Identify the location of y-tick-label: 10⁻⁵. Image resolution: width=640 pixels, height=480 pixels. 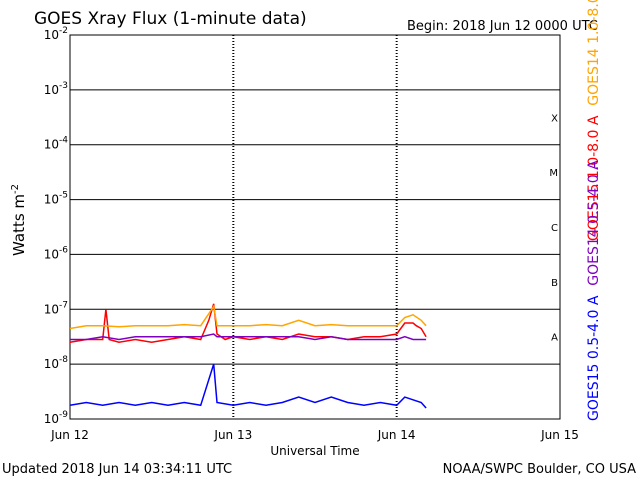
(56, 199).